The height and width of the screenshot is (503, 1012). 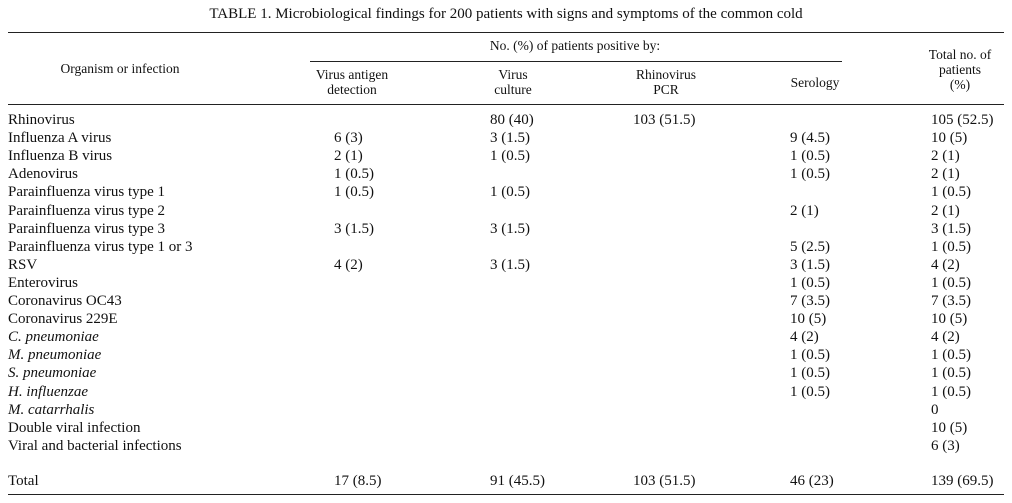 What do you see at coordinates (962, 481) in the screenshot?
I see `total-total: 139 (69.5)` at bounding box center [962, 481].